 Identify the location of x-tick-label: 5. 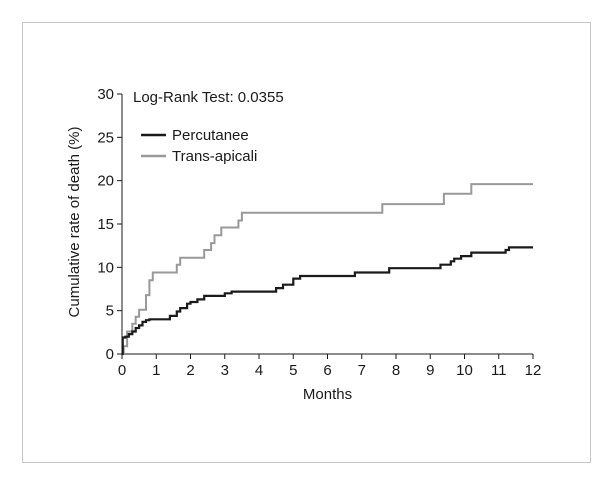
(293, 370).